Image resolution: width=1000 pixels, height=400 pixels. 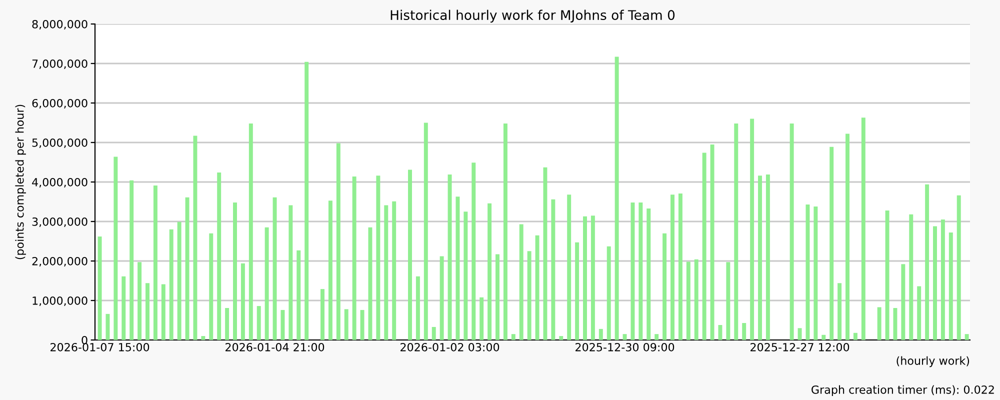 What do you see at coordinates (20, 182) in the screenshot?
I see `y-axis-title: (points completed per hour)` at bounding box center [20, 182].